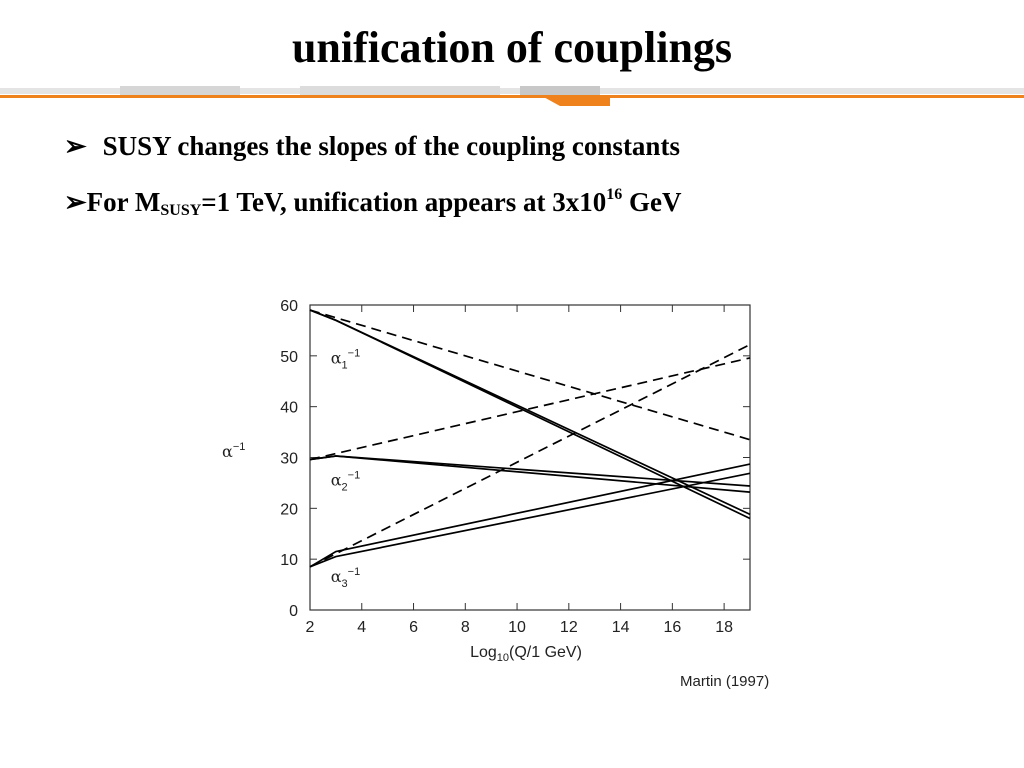 The height and width of the screenshot is (768, 1024). Describe the element at coordinates (293, 611) in the screenshot. I see `y-tick-label: 0` at that location.